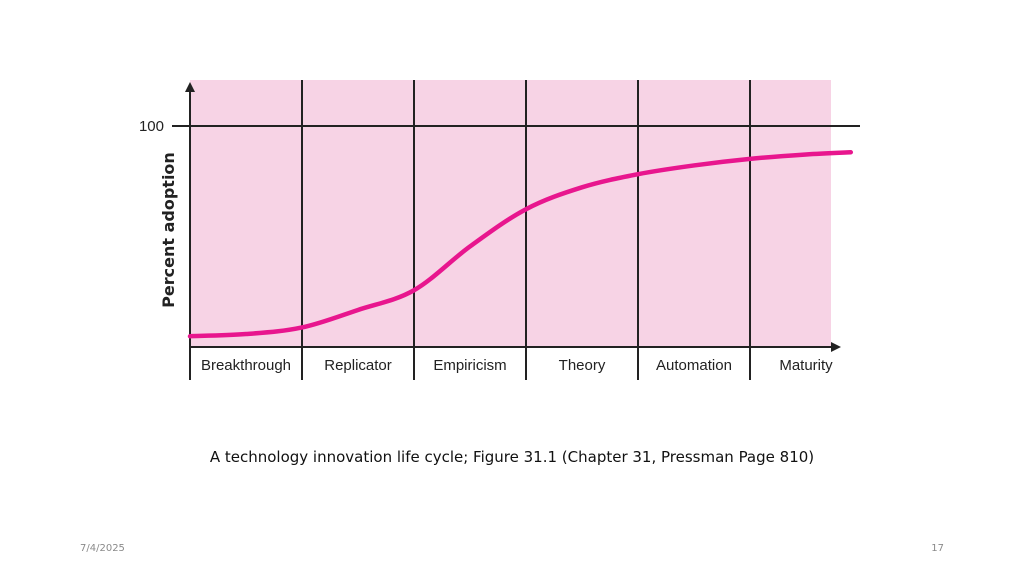 The image size is (1024, 576). I want to click on slide-page-number: 17, so click(937, 548).